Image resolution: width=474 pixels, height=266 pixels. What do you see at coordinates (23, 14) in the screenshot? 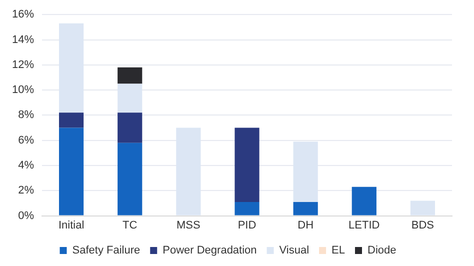
I see `y-tick-label: 16%` at bounding box center [23, 14].